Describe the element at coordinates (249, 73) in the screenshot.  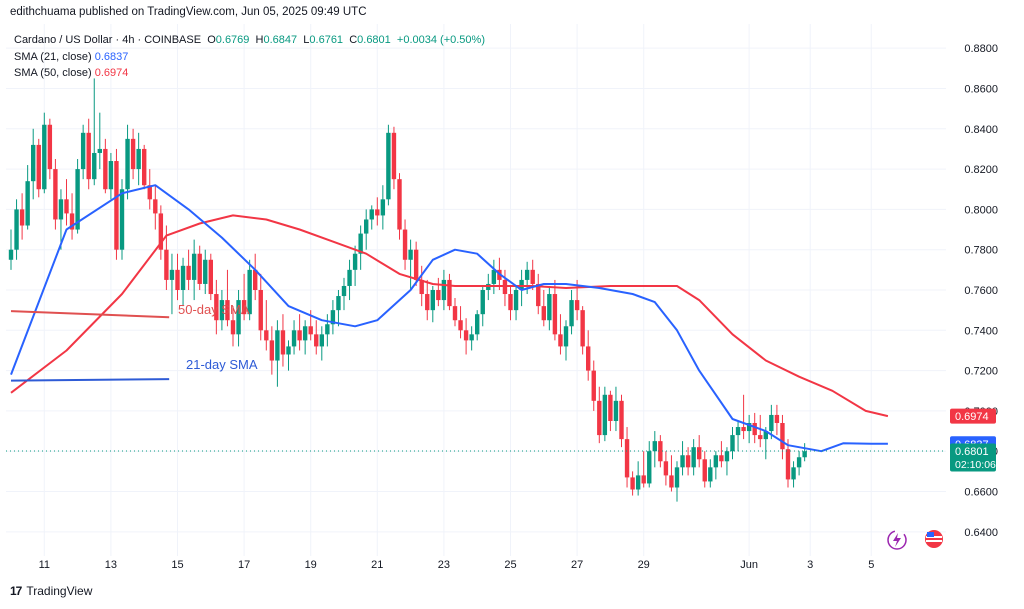
I see `sma50-row: SMA (50, close) 0.6974` at that location.